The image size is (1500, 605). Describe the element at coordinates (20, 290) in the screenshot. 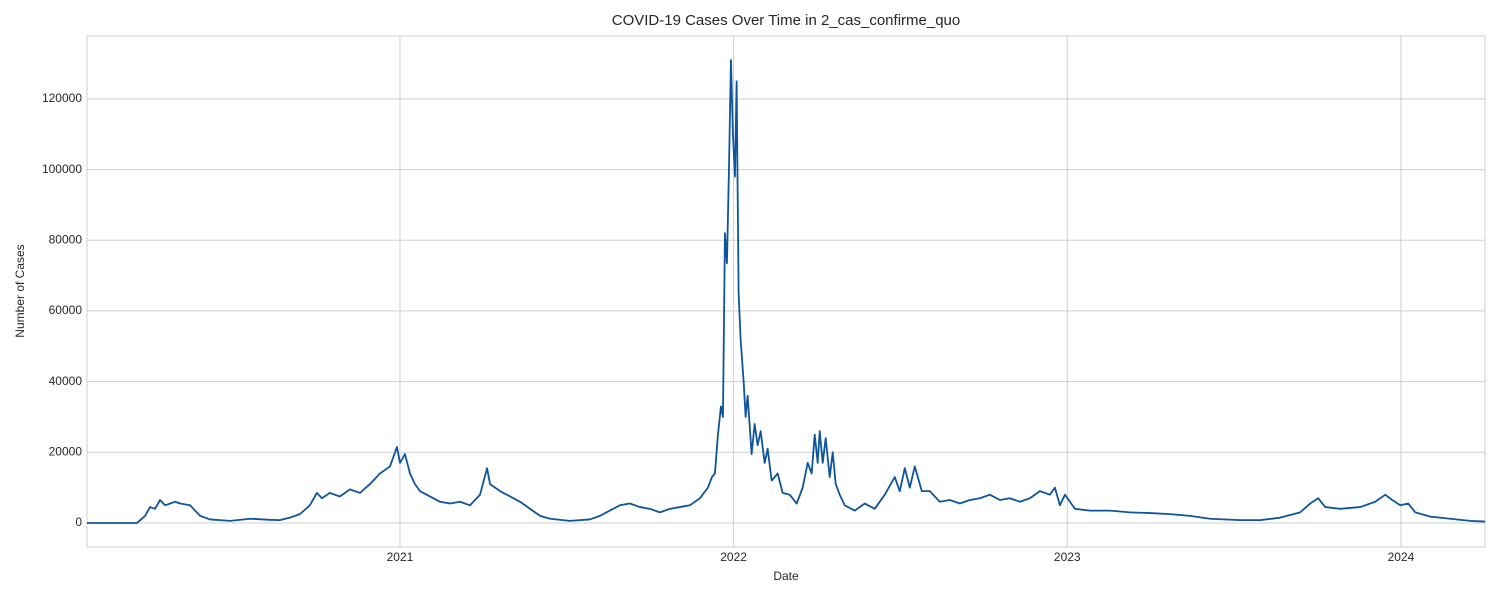

I see `y-axis-label: Number of Cases` at that location.